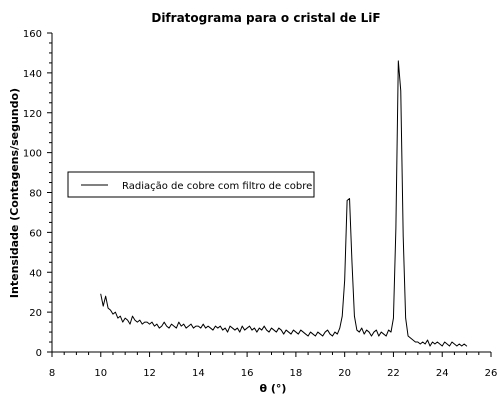 Image resolution: width=503 pixels, height=405 pixels. I want to click on x-tick-label: 8, so click(52, 373).